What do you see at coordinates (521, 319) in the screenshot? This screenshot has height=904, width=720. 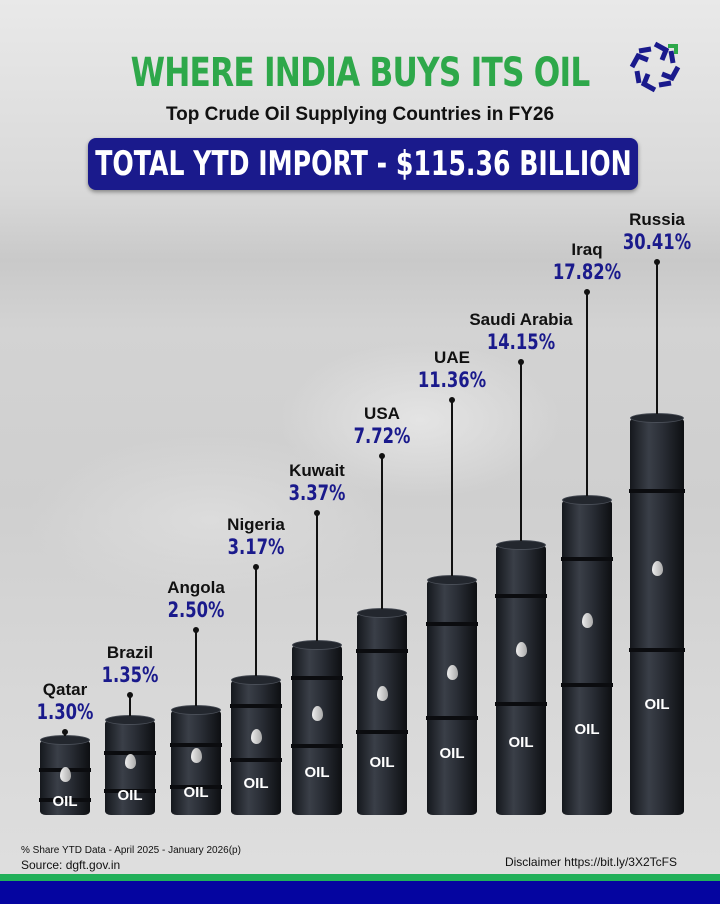 I see `country-label: Saudi Arabia` at bounding box center [521, 319].